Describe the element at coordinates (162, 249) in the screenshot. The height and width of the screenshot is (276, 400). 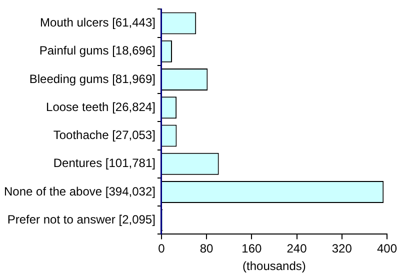
I see `x-tick-label: 0` at that location.